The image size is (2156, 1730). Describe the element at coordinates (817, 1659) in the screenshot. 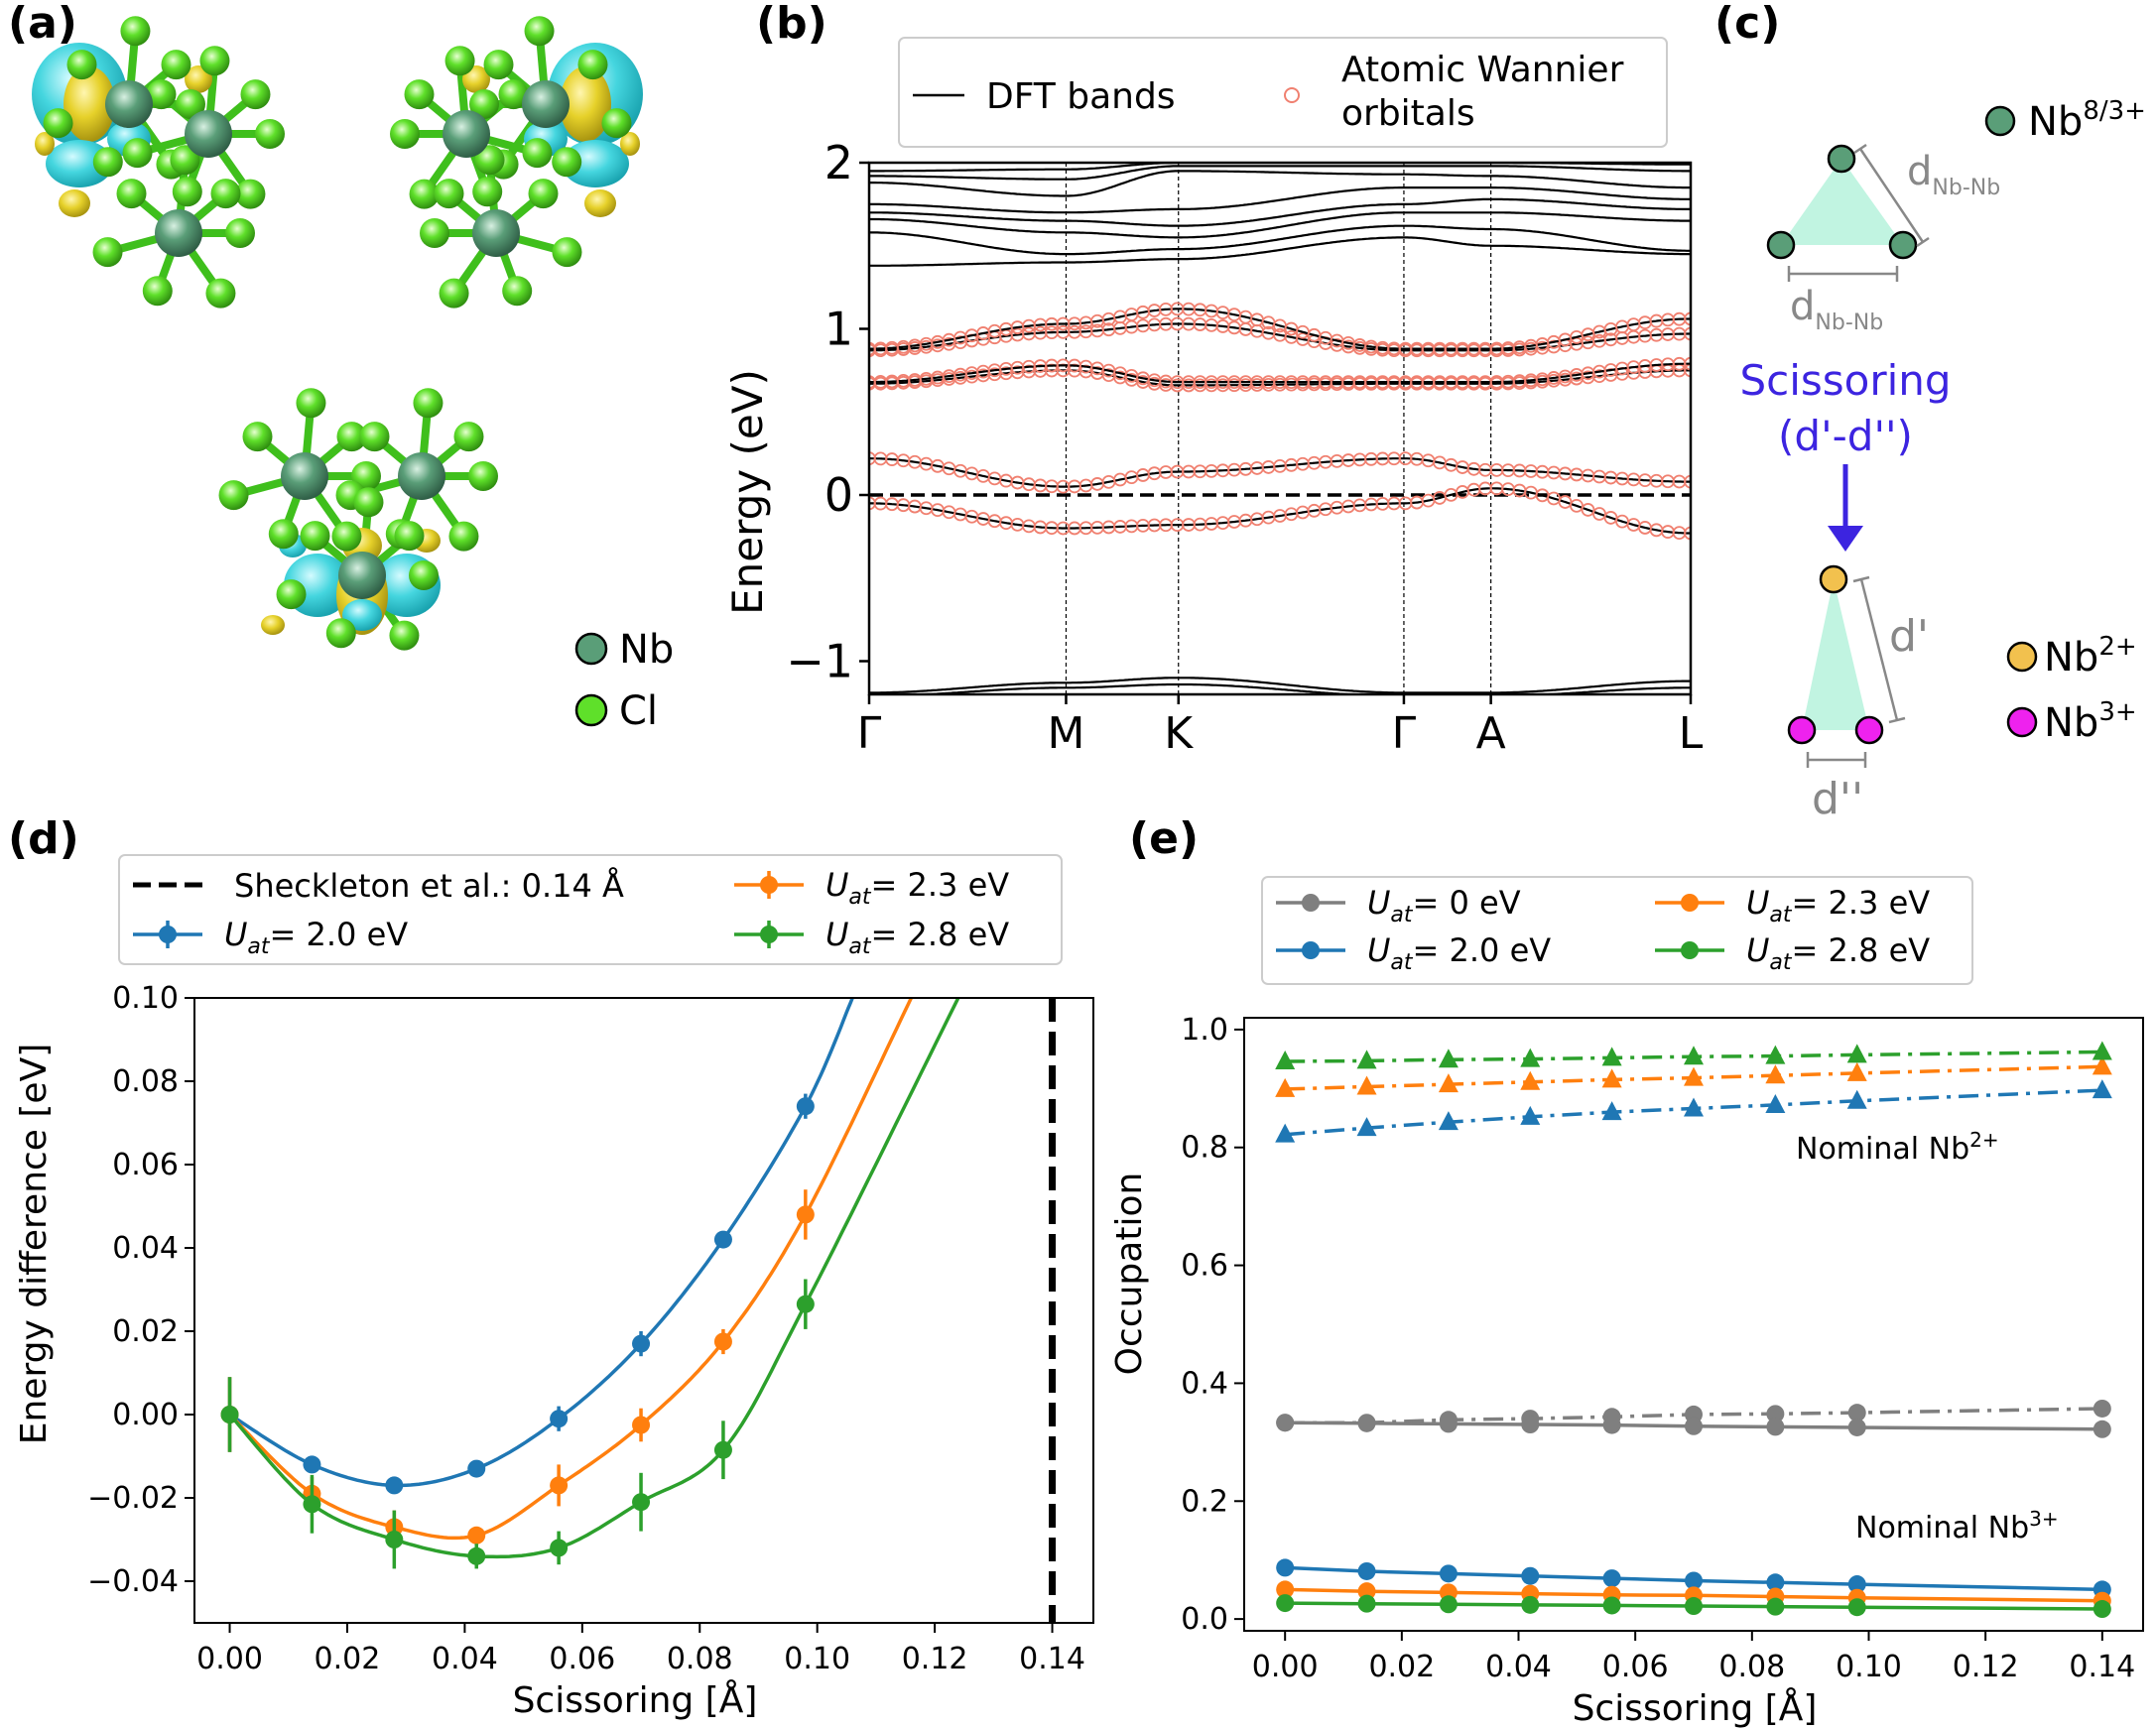

I see `xtick-label: 0.10` at that location.